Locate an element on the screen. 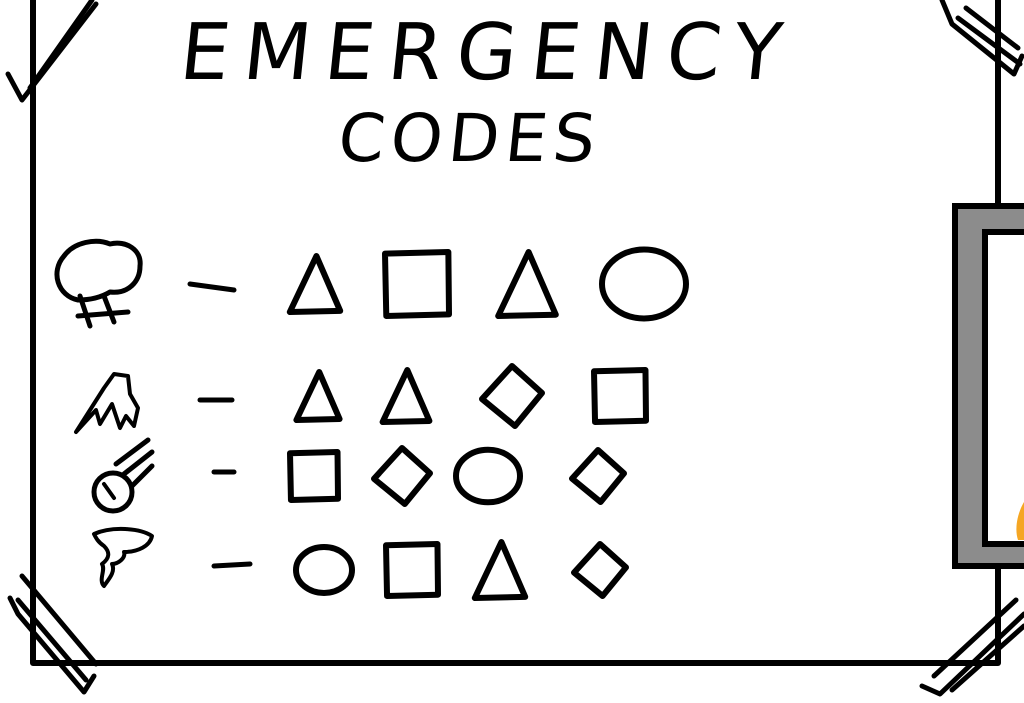 The width and height of the screenshot is (1024, 703). fire-icon is located at coordinates (107, 403).